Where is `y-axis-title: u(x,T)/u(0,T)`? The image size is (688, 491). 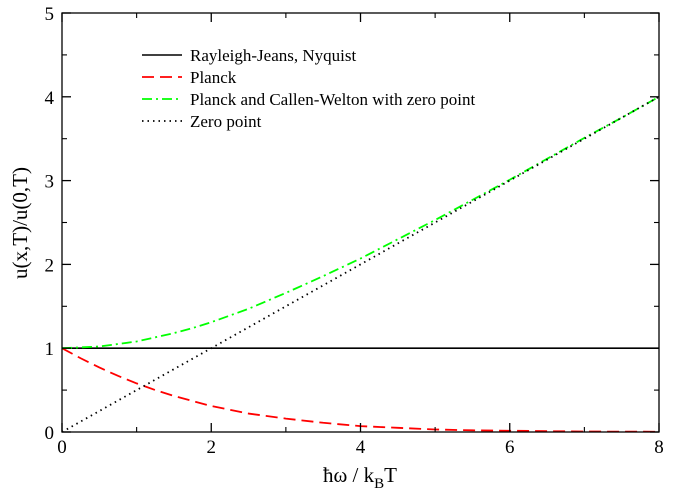
y-axis-title: u(x,T)/u(0,T) is located at coordinates (20, 223).